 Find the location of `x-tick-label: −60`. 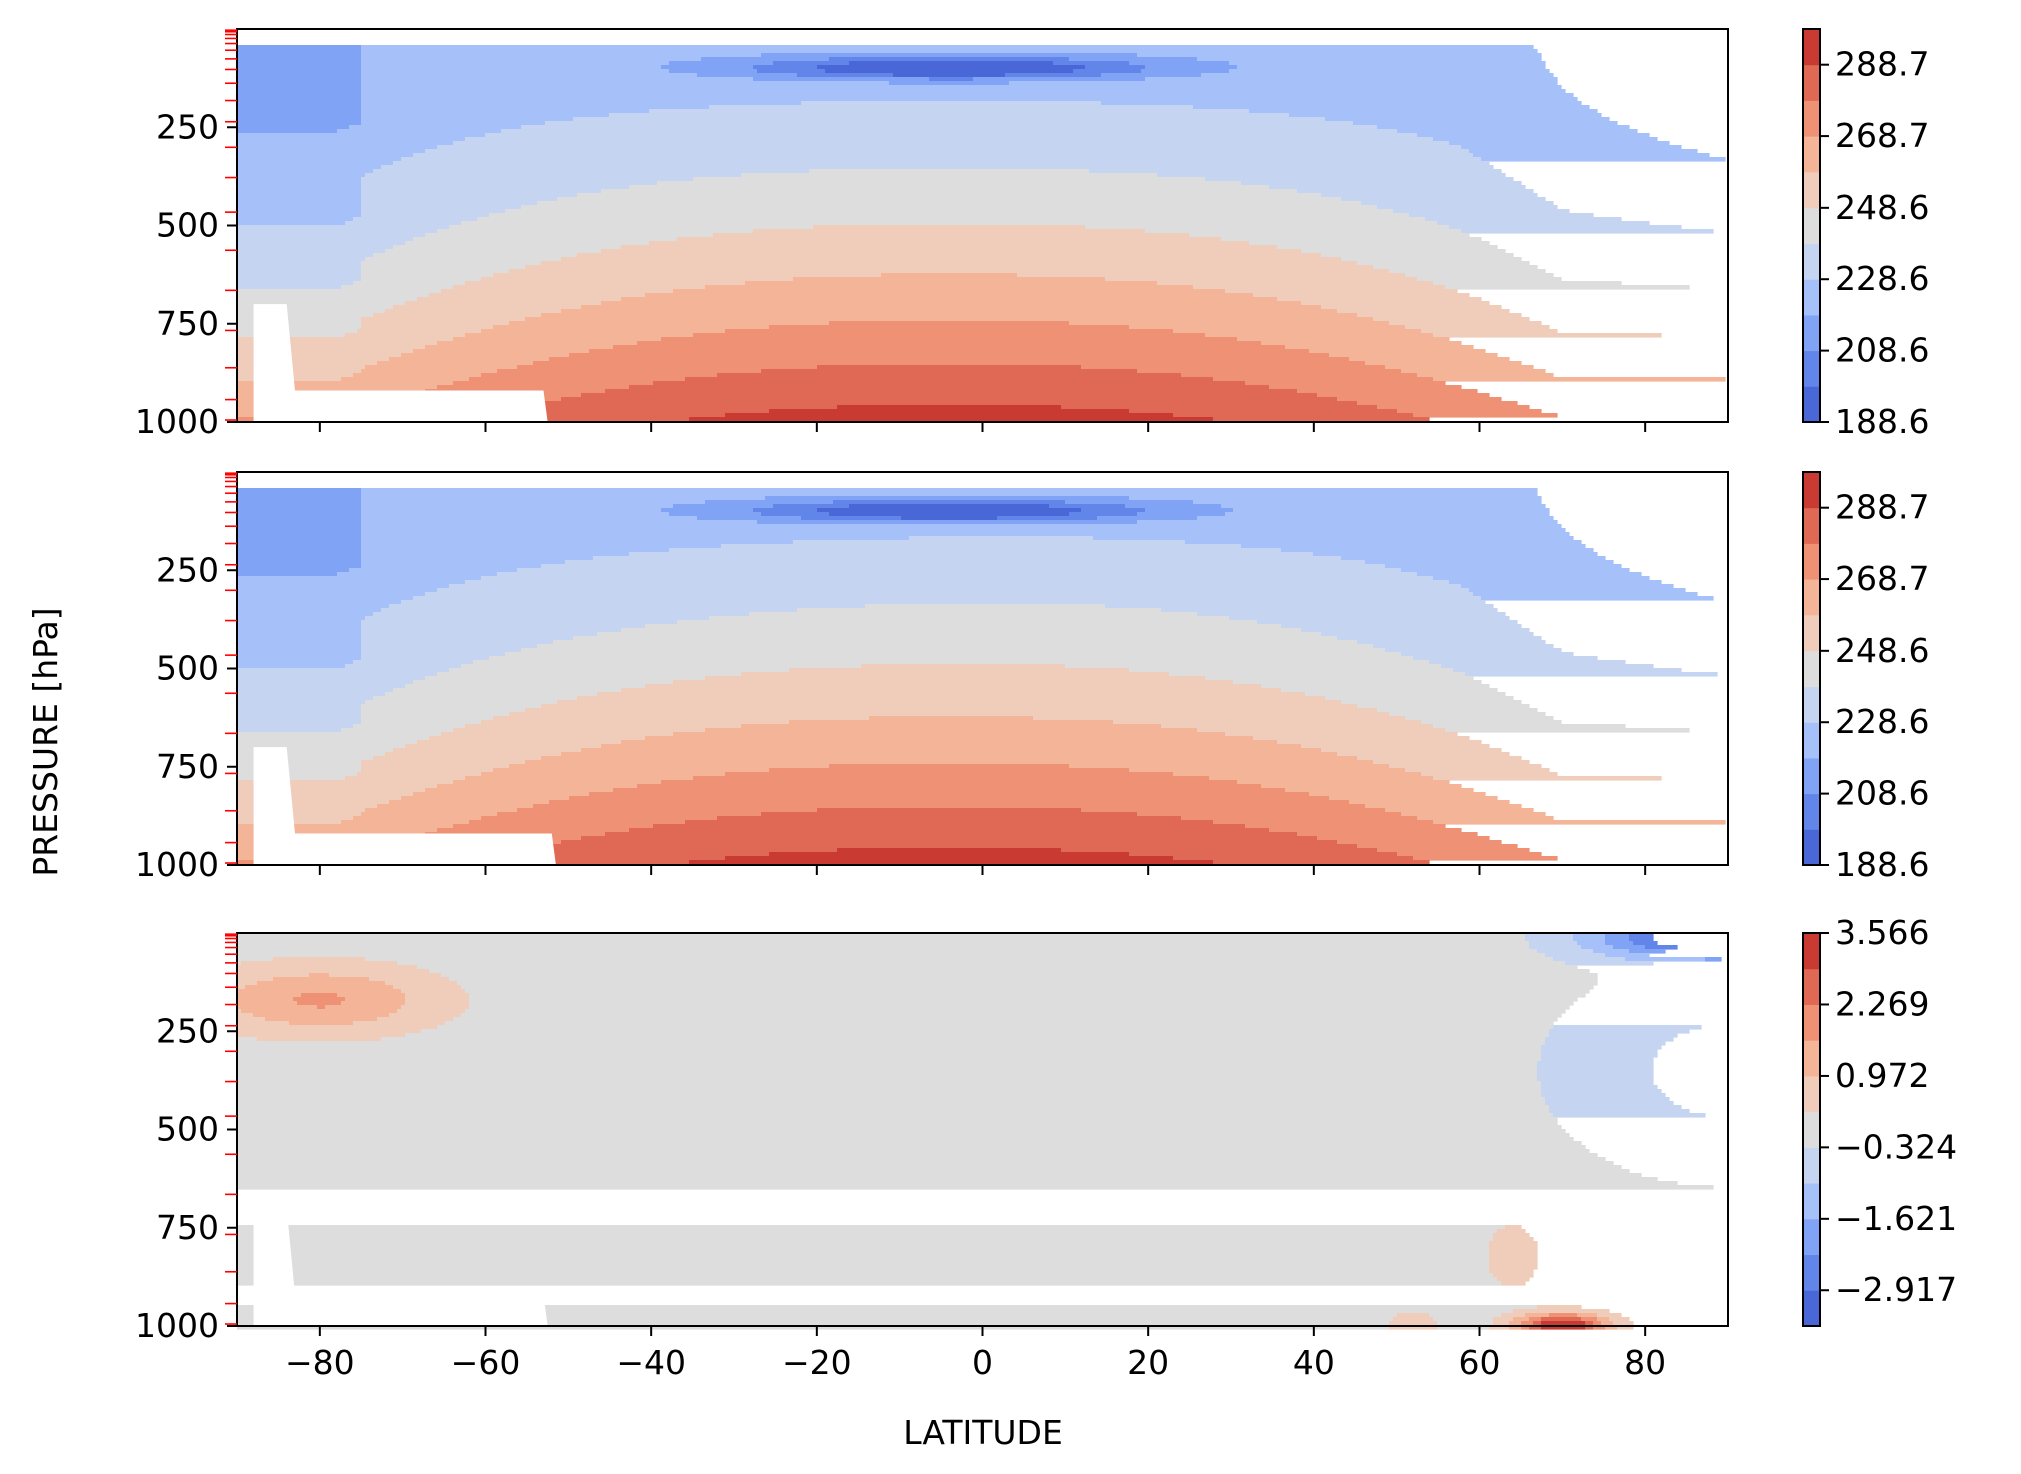

x-tick-label: −60 is located at coordinates (486, 1362).